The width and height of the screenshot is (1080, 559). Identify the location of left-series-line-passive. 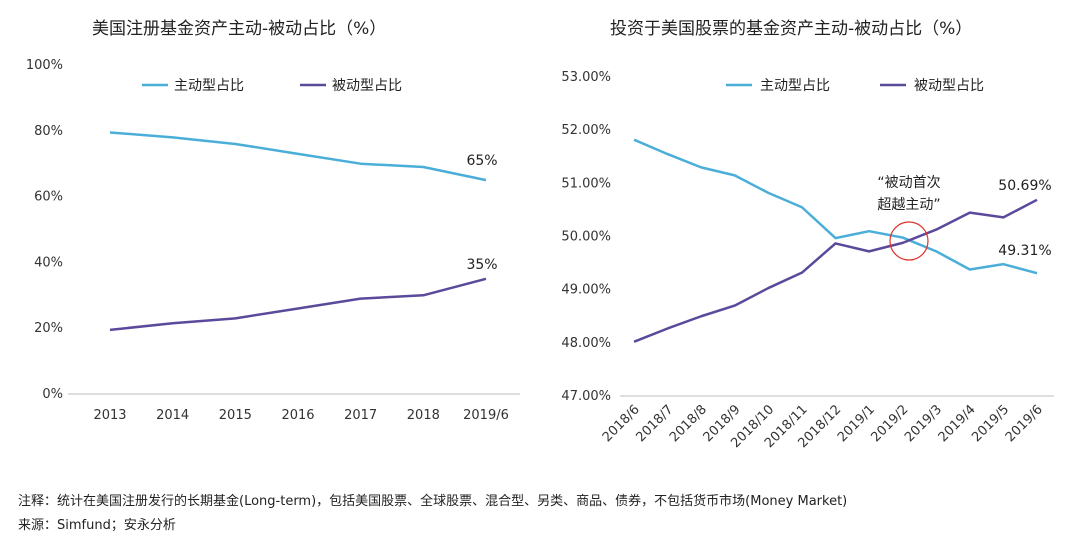
(298, 304).